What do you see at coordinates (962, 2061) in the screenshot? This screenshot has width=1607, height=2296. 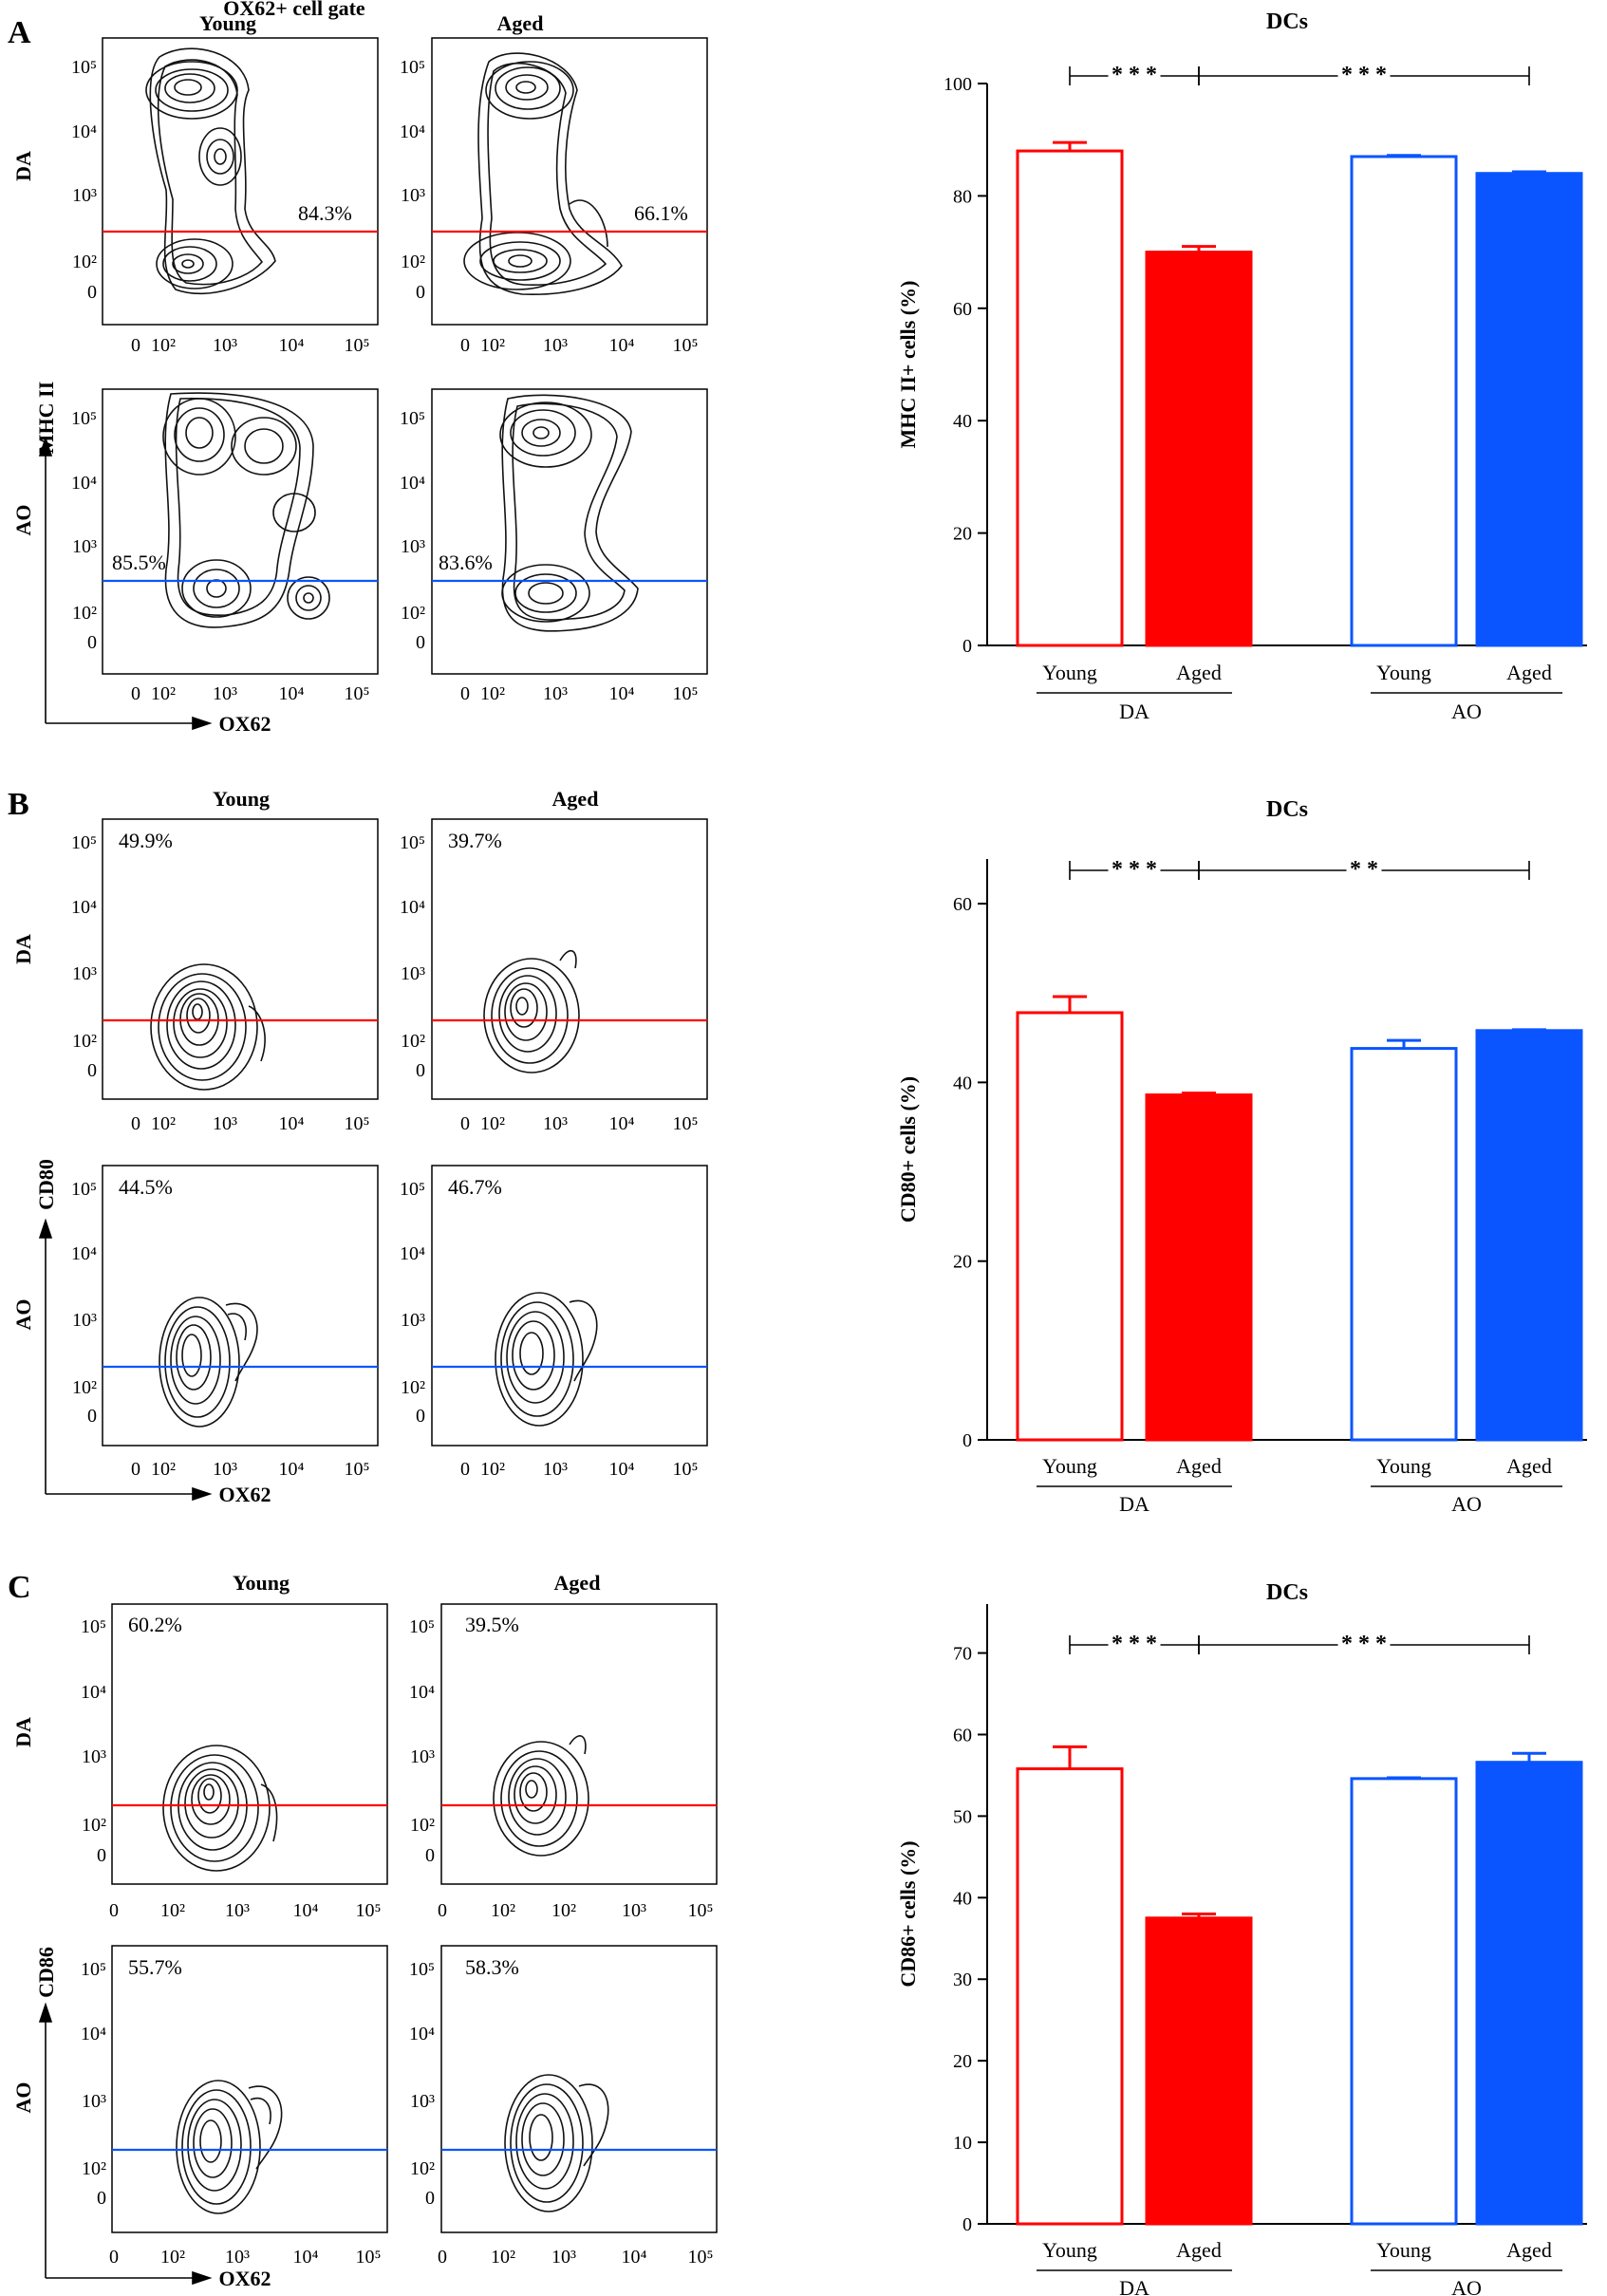 I see `y-tick-label: 20` at bounding box center [962, 2061].